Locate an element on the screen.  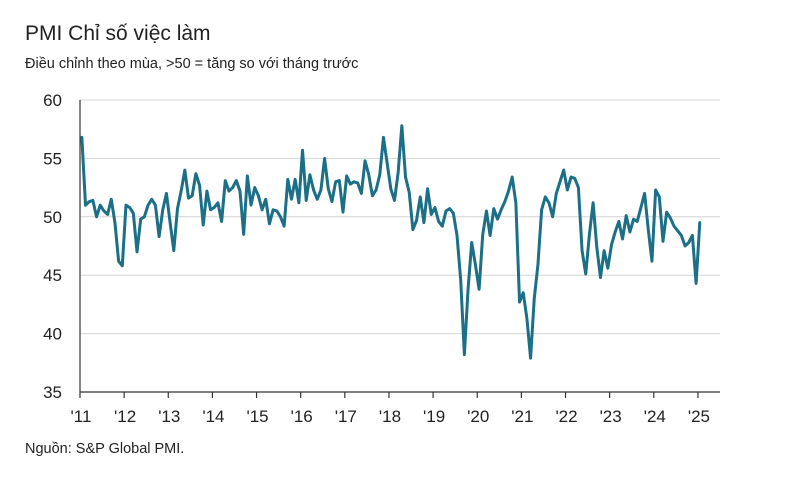
x-tick-label: '16 is located at coordinates (302, 416).